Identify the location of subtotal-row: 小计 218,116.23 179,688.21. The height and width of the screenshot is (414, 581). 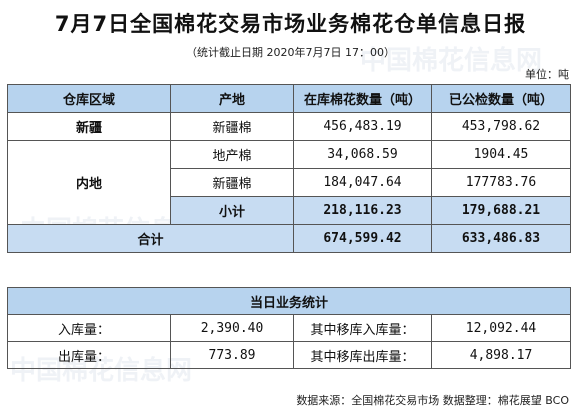
(289, 210).